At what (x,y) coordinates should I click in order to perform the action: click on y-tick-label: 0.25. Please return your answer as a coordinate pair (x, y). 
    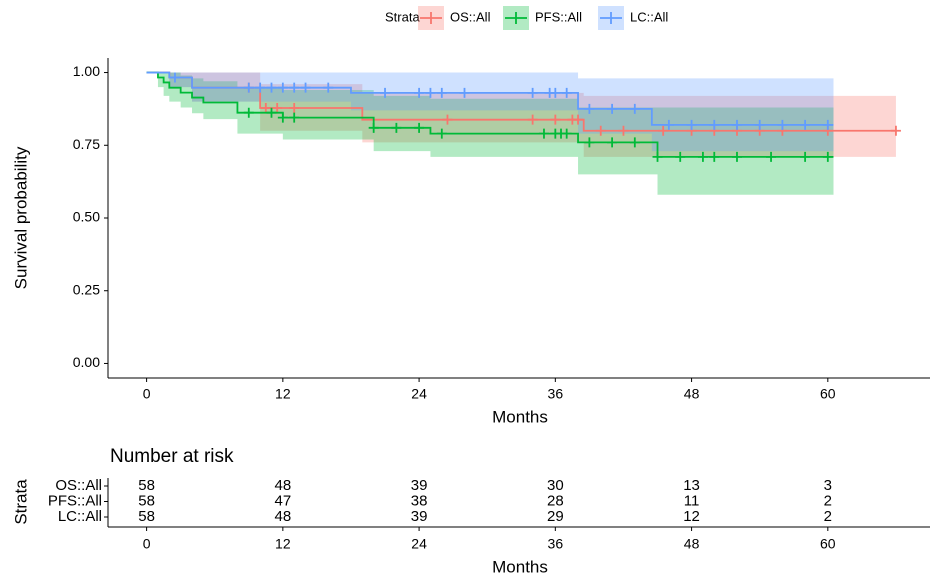
    Looking at the image, I should click on (86, 289).